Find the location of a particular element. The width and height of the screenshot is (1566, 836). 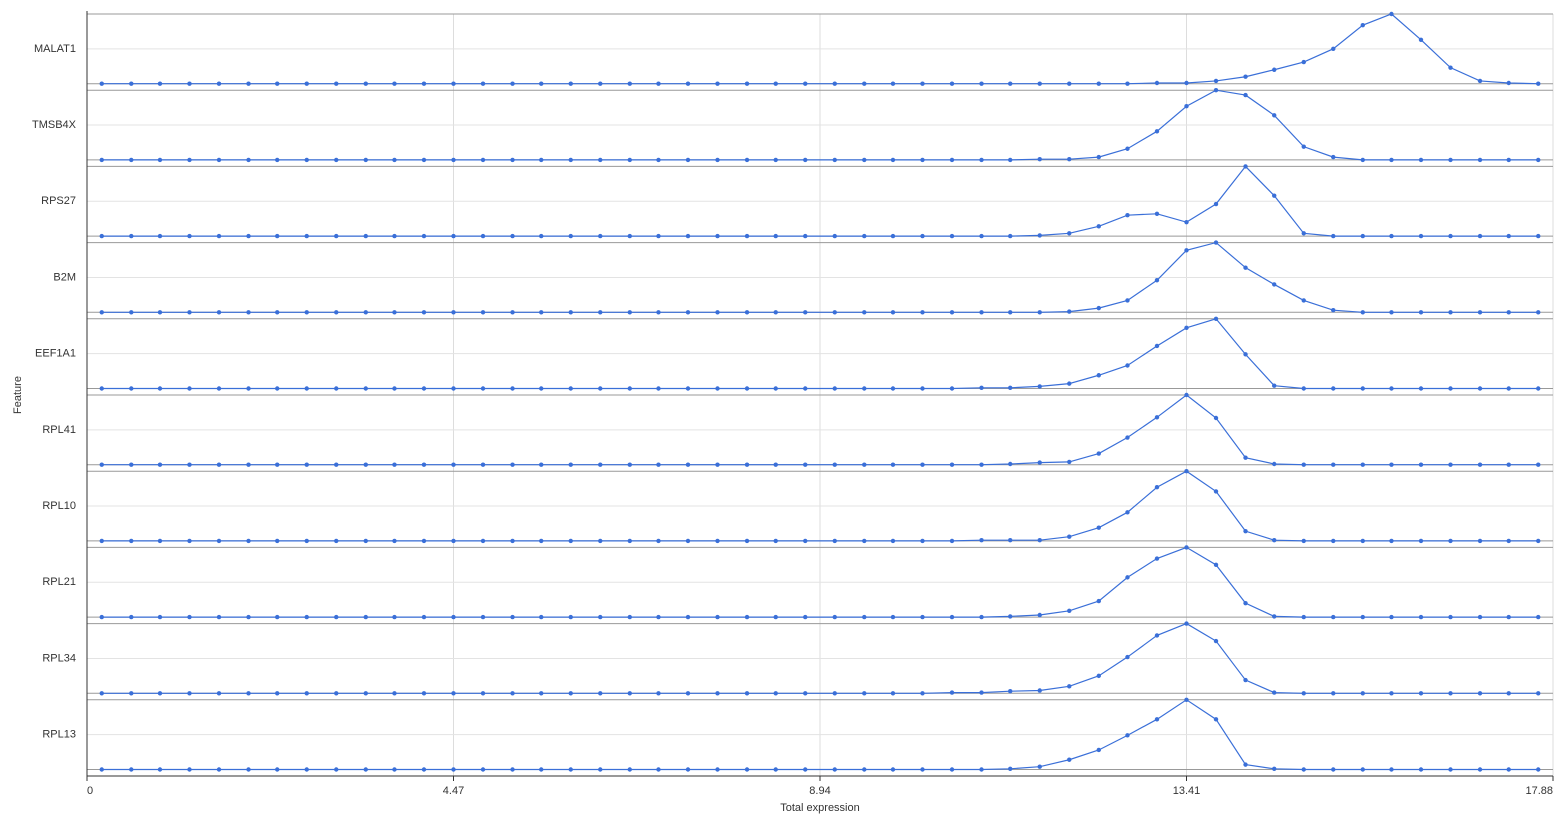

feature-label: RPS27 is located at coordinates (58, 201).